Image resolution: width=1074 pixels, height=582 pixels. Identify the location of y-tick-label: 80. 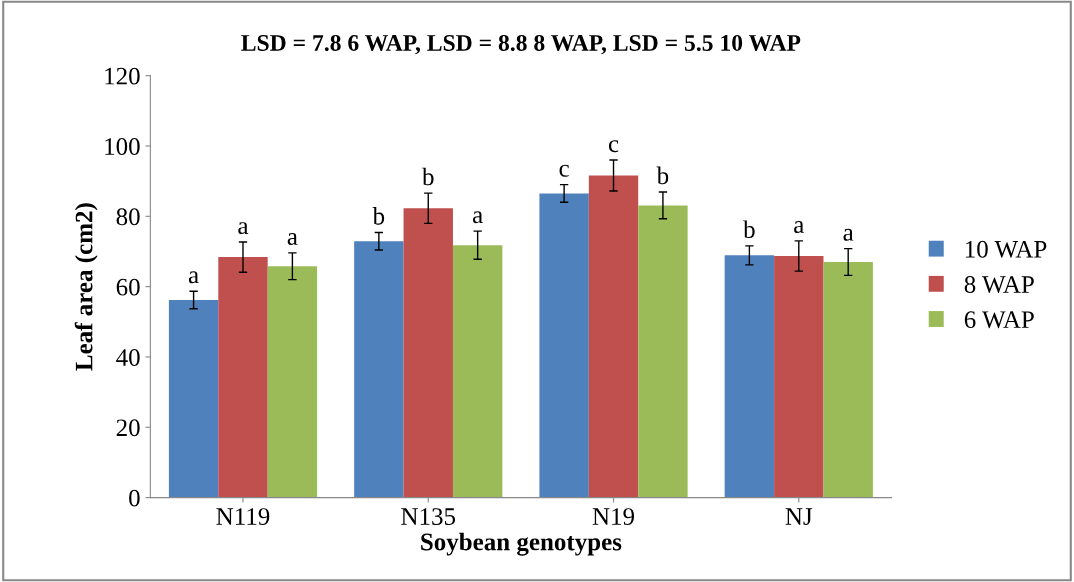
(128, 217).